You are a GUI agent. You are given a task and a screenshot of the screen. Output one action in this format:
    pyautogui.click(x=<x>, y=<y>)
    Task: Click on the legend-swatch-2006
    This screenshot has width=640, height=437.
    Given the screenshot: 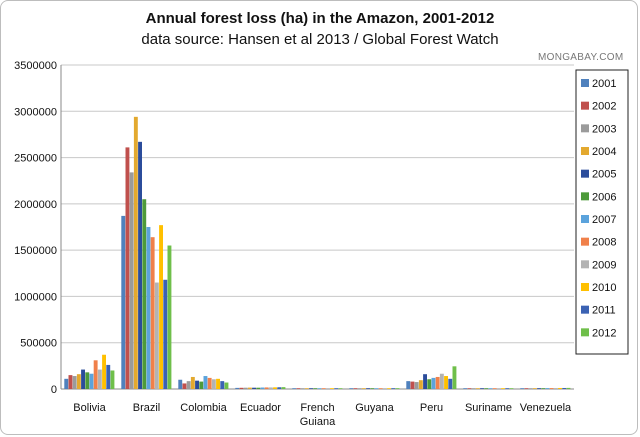 What is the action you would take?
    pyautogui.click(x=585, y=196)
    